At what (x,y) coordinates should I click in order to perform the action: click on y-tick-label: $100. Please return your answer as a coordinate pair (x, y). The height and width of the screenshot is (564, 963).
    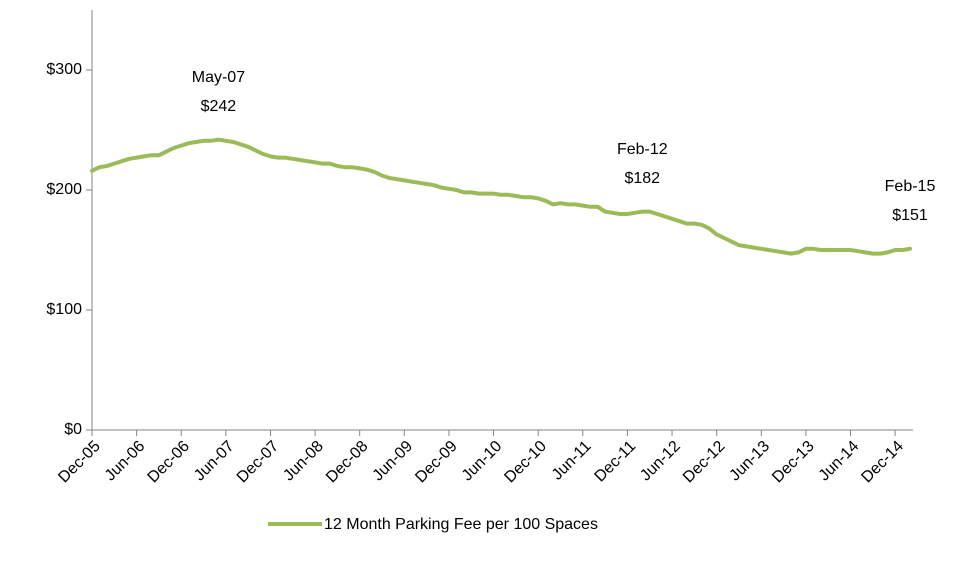
    Looking at the image, I should click on (64, 309).